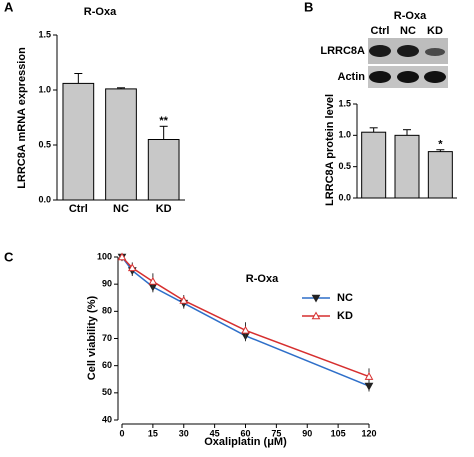 The image size is (474, 457). What do you see at coordinates (22, 118) in the screenshot?
I see `y-axis-label: LRRC8A mRNA expression` at bounding box center [22, 118].